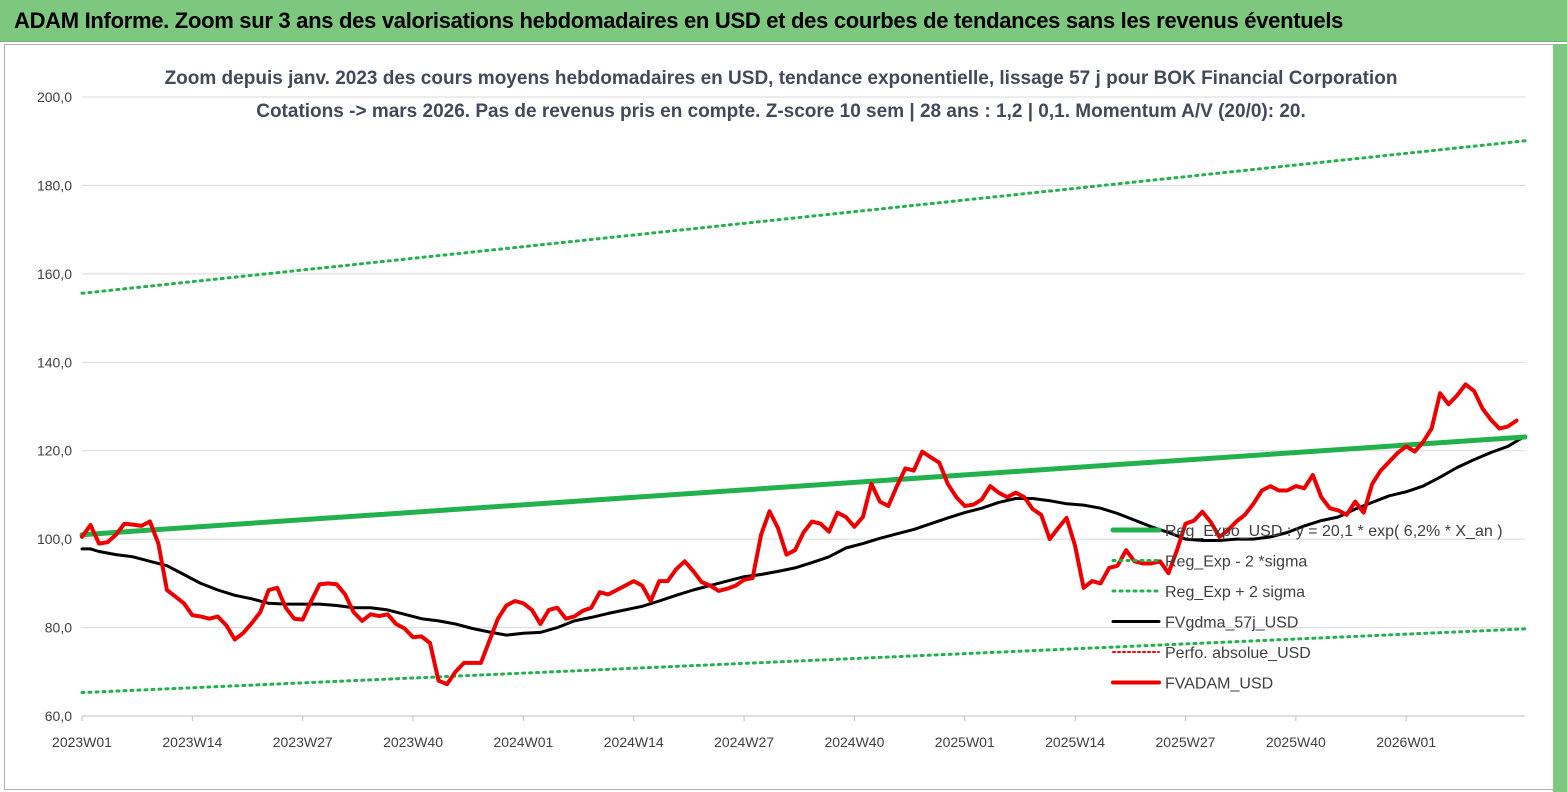 This screenshot has width=1567, height=792. Describe the element at coordinates (1238, 653) in the screenshot. I see `legend-perfo-label: Perfo. absolue_USD` at that location.